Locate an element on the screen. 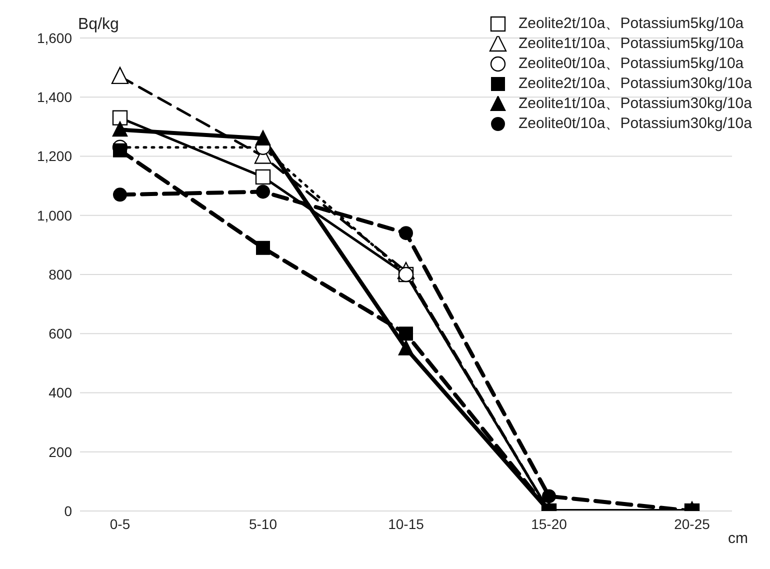  x-tick-label: 15-20 is located at coordinates (549, 524).